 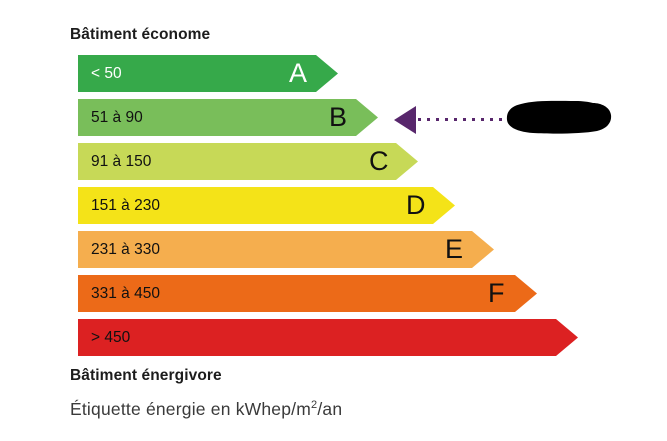 I want to click on energy-bar-letter-e: E, so click(x=454, y=249).